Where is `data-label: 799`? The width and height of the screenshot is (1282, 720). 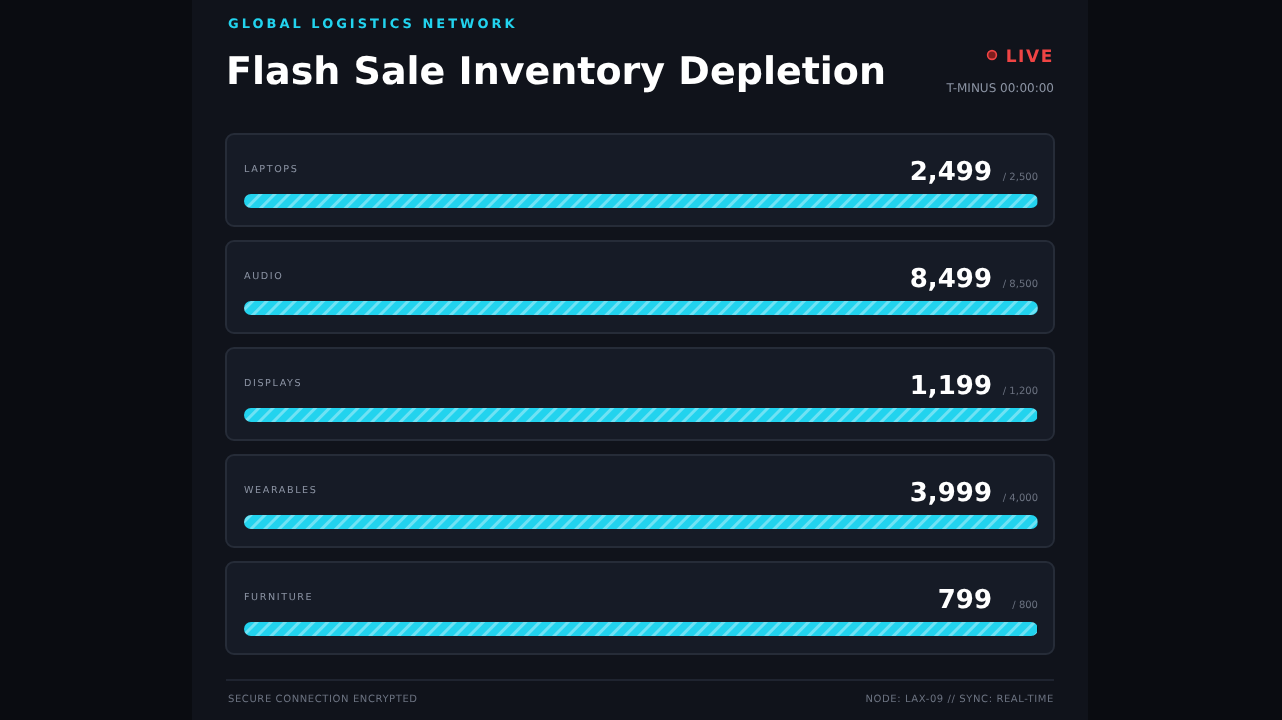 data-label: 799 is located at coordinates (964, 601).